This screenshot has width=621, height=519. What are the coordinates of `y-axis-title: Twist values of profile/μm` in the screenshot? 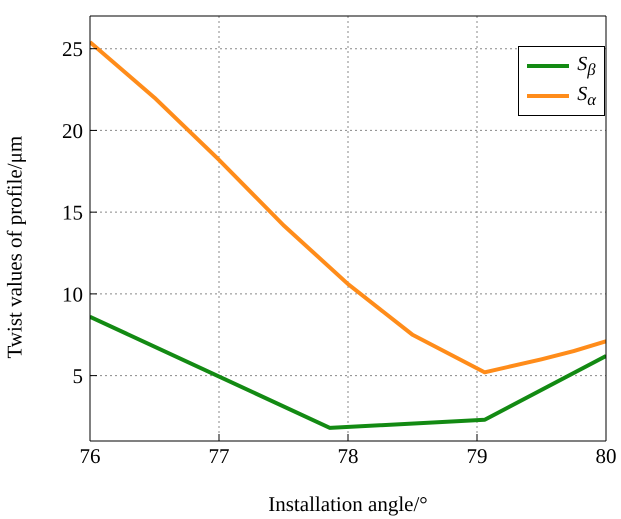 It's located at (14, 247).